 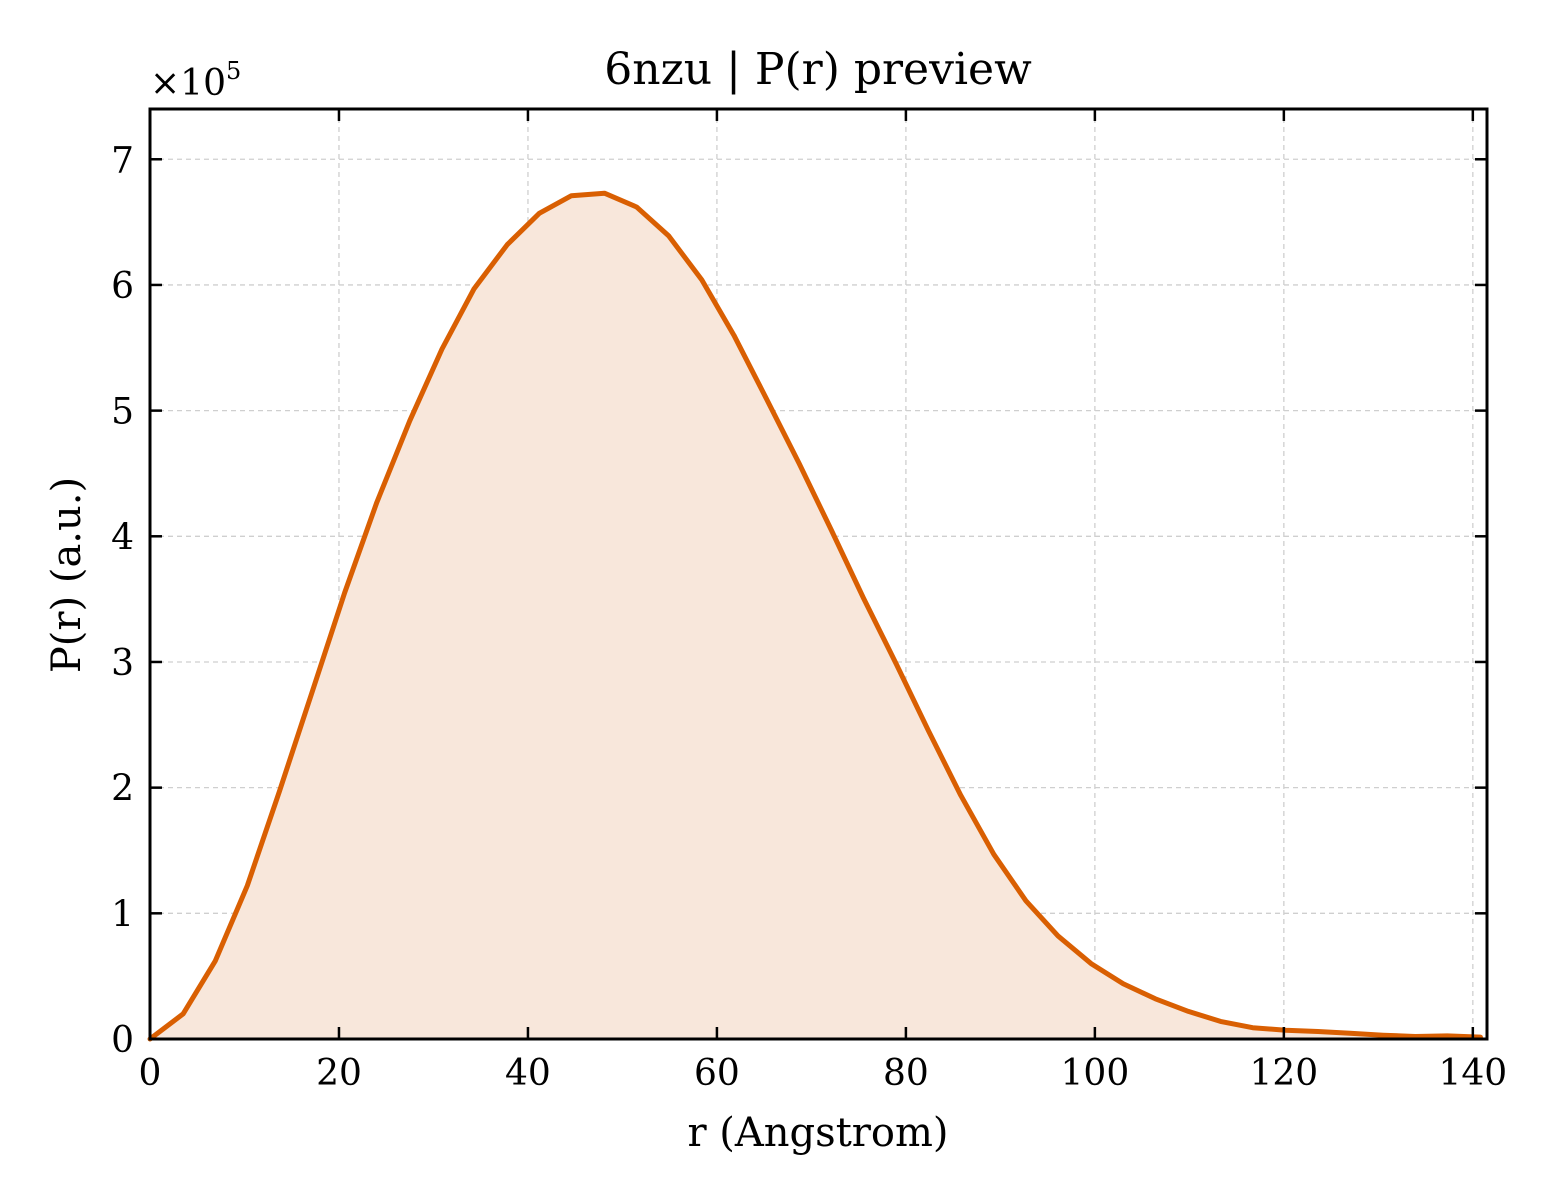 I want to click on y-axis-label: P(r) (a.u.), so click(x=67, y=575).